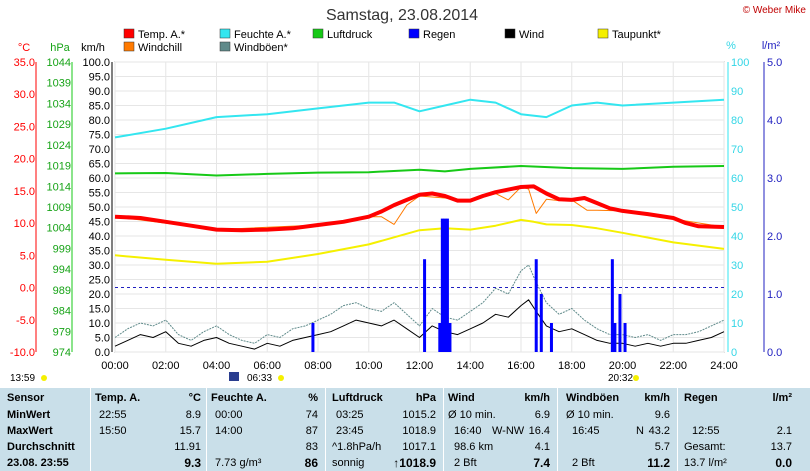 The image size is (810, 471). What do you see at coordinates (259, 378) in the screenshot?
I see `moon-time: 06:33` at bounding box center [259, 378].